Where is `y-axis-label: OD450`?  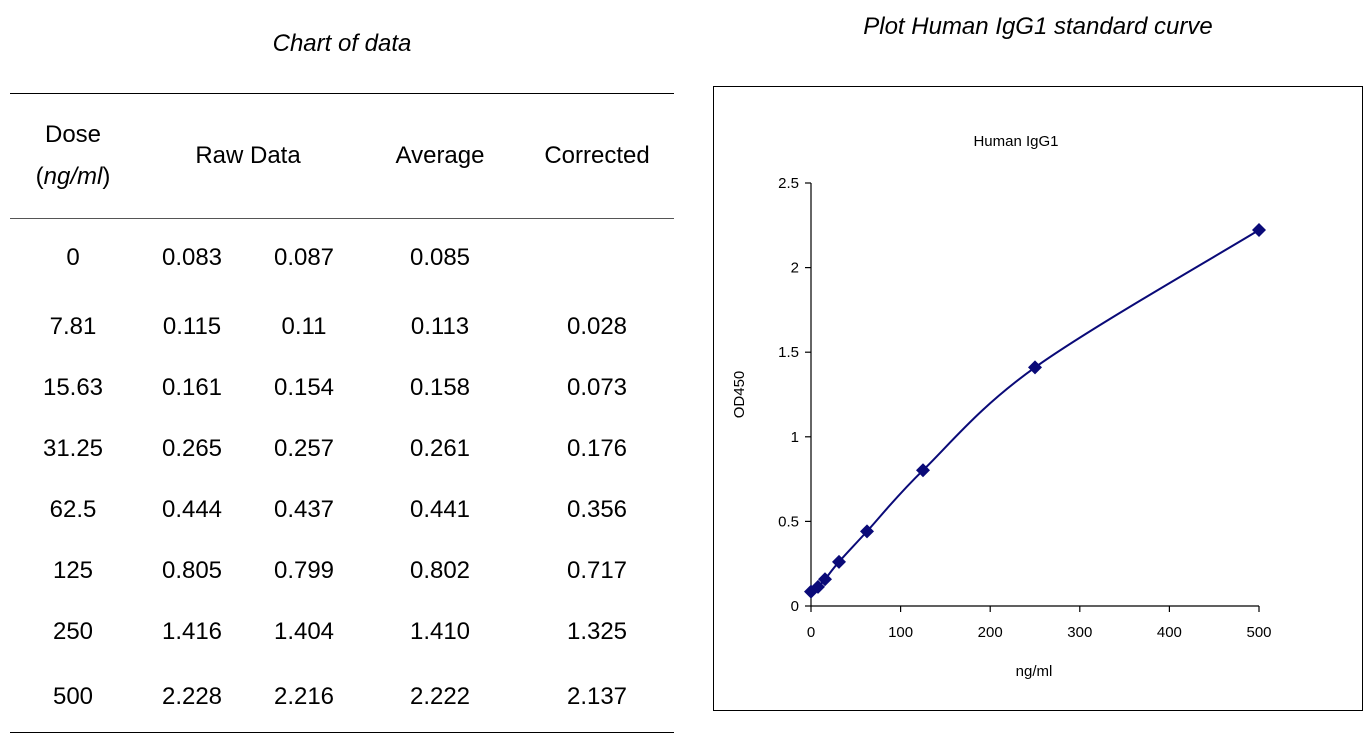
y-axis-label: OD450 is located at coordinates (739, 395).